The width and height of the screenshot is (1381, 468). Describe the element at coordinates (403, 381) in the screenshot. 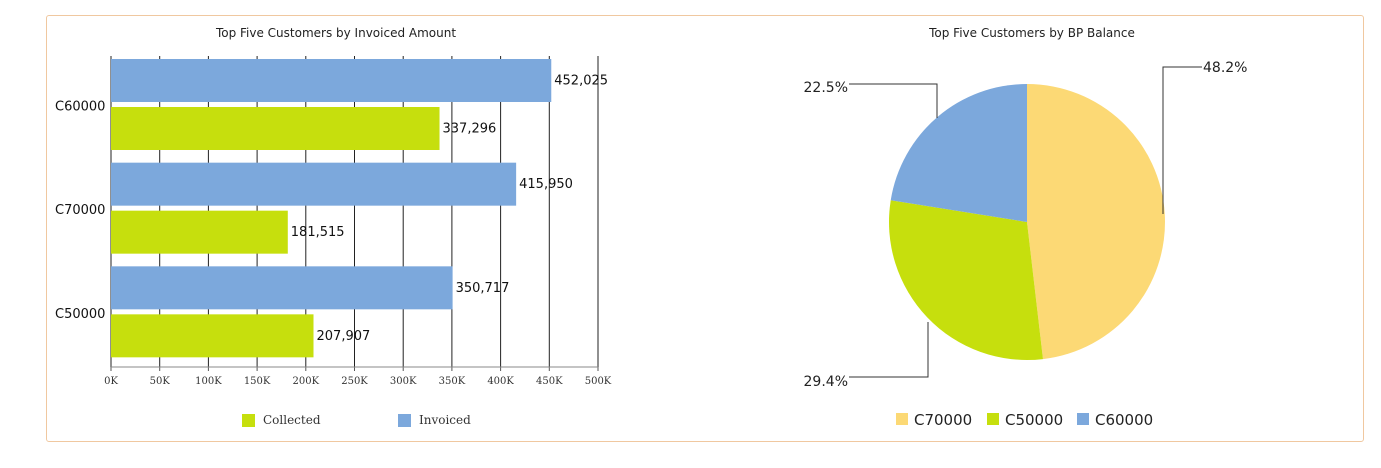

I see `bar-x-tick-label: 300K` at that location.